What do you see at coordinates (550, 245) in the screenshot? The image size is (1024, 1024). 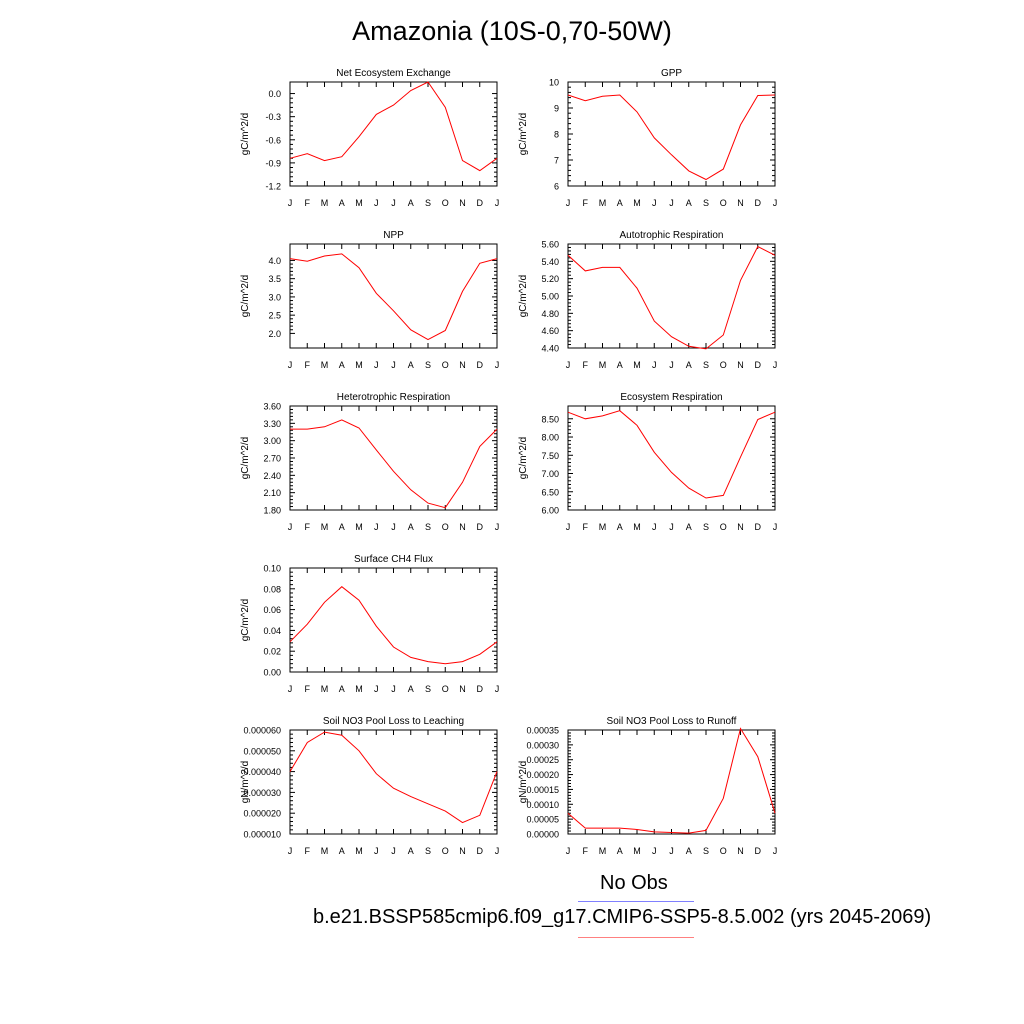 I see `y-tick-label: 5.60` at bounding box center [550, 245].